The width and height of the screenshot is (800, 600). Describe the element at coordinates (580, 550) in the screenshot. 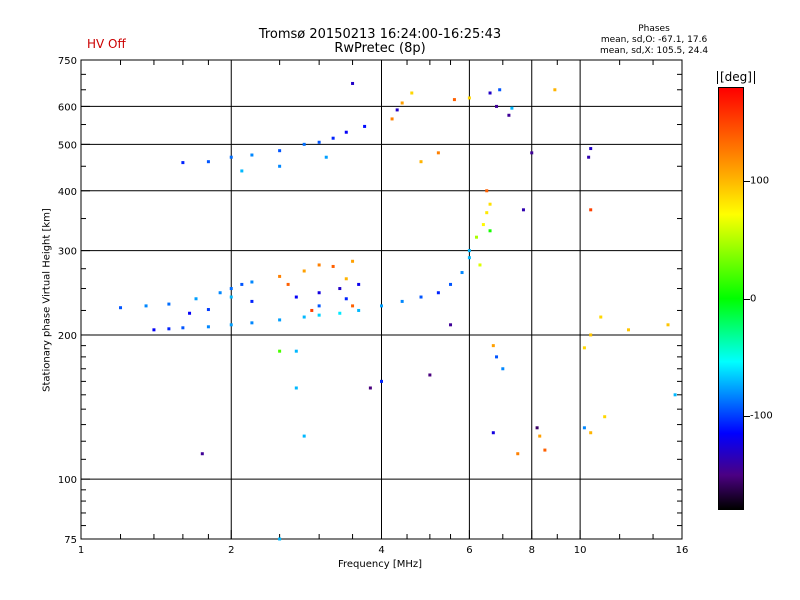

I see `x-tick-label: 10` at that location.